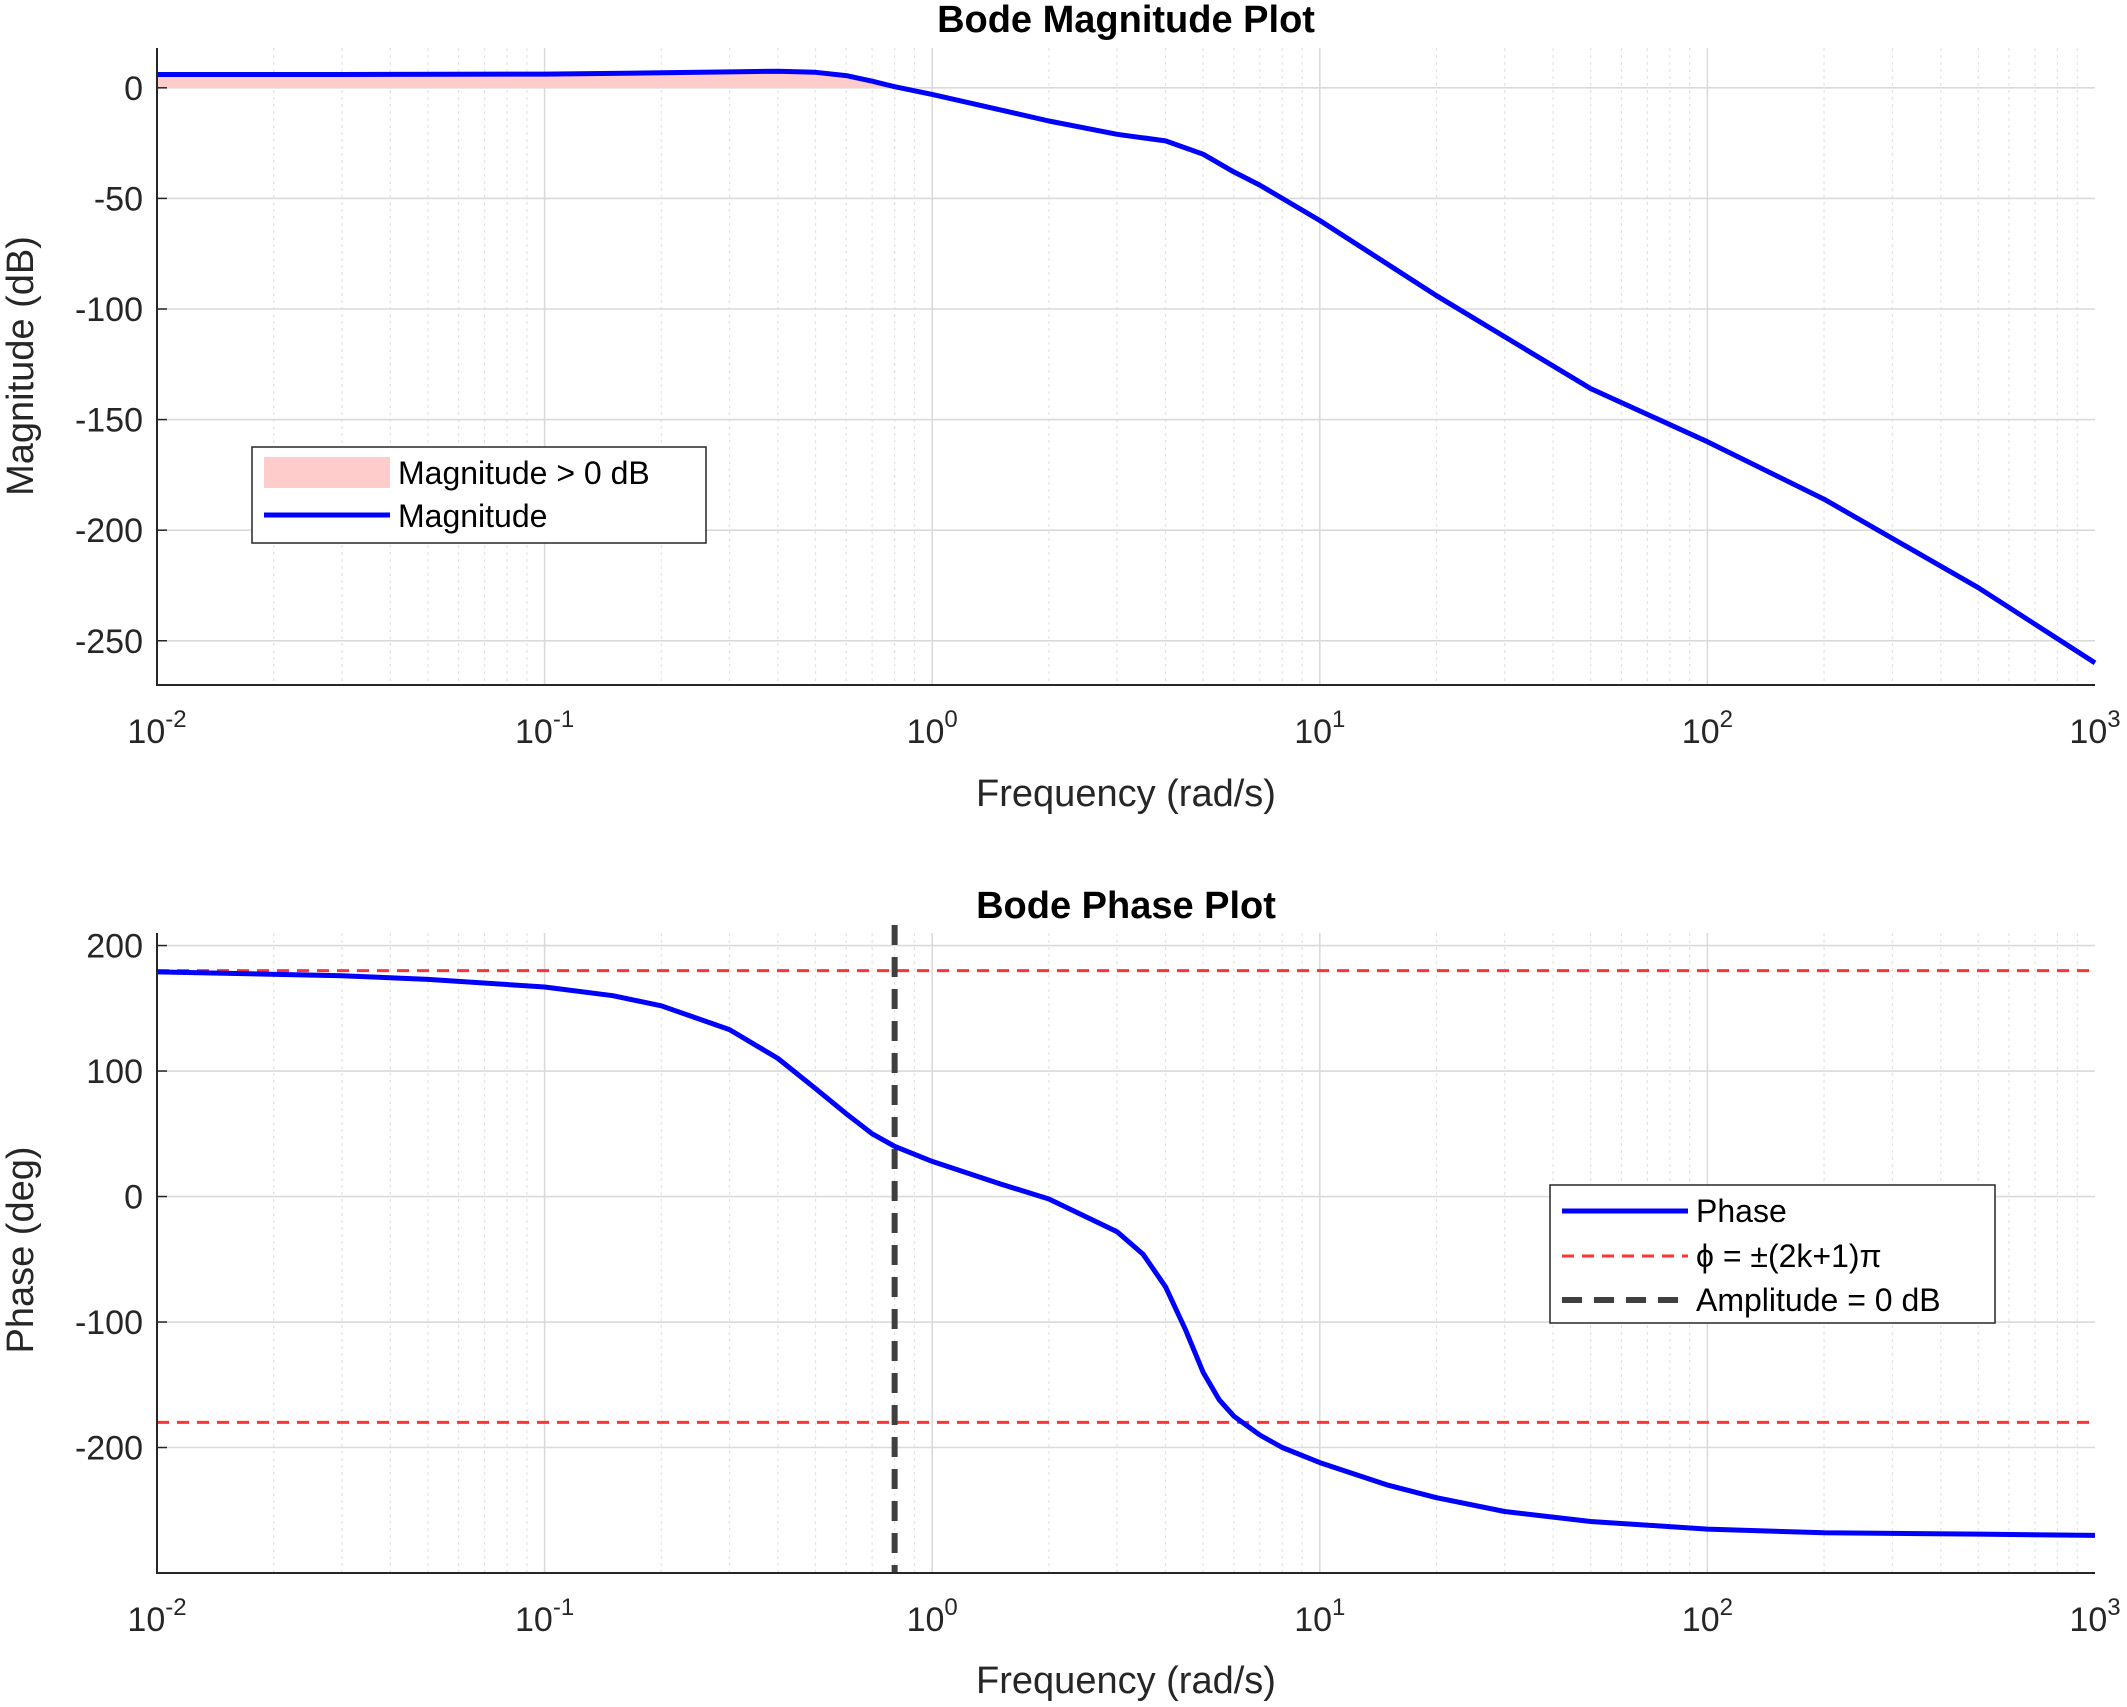 The width and height of the screenshot is (2127, 1707). What do you see at coordinates (109, 421) in the screenshot?
I see `magnitude-y-tick-label: -150` at bounding box center [109, 421].